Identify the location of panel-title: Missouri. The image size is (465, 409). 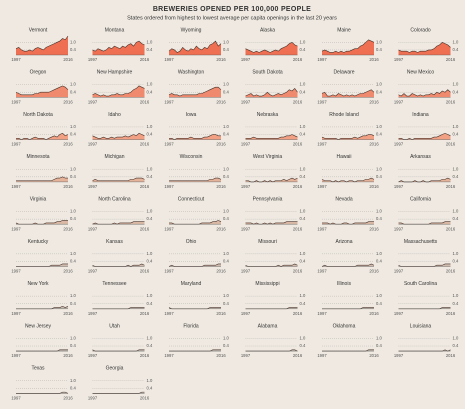
(267, 242).